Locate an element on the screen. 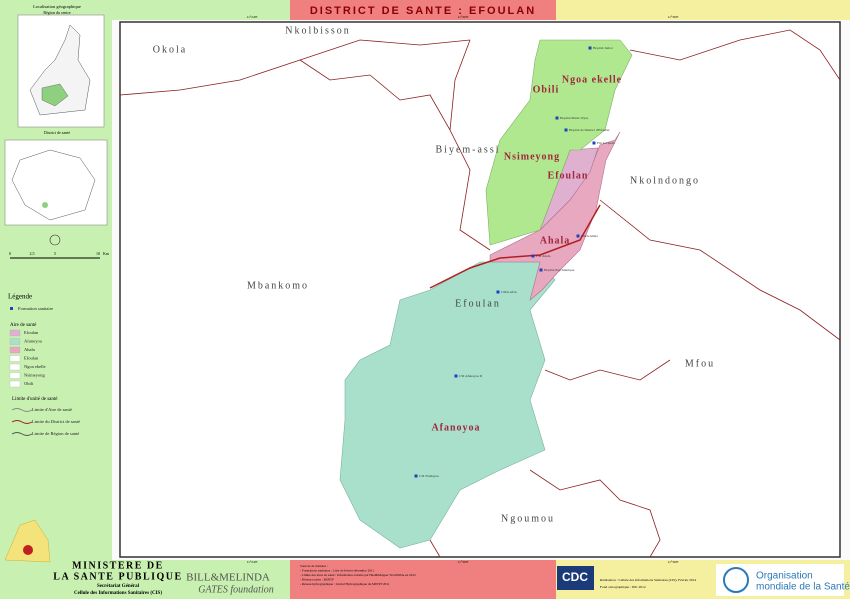 The image size is (850, 599). neighbor-label: Biyem-assi is located at coordinates (468, 149).